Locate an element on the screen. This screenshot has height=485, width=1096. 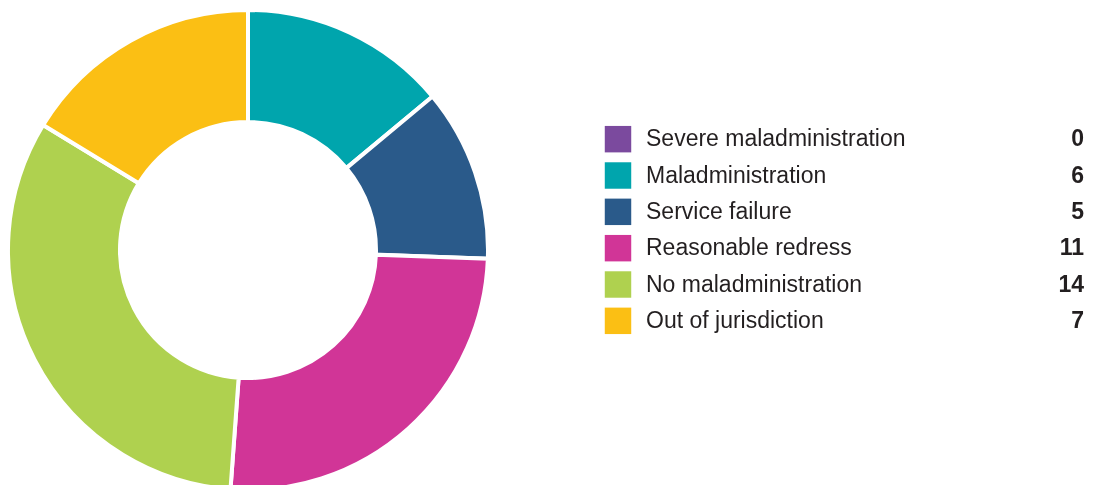
legend-label: Service failure is located at coordinates (719, 210).